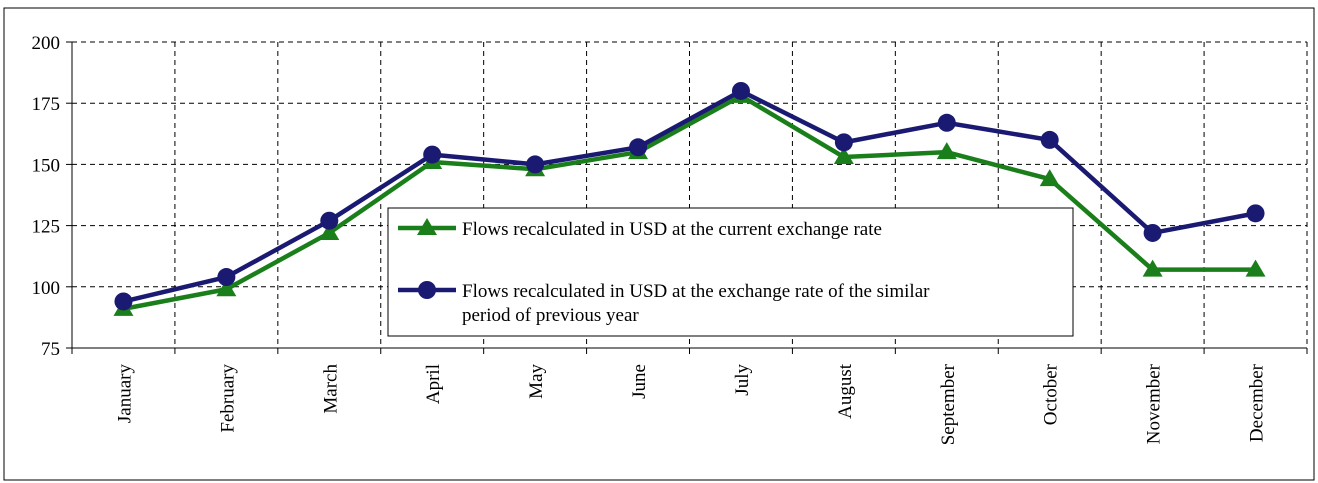  Describe the element at coordinates (124, 394) in the screenshot. I see `x-tick-label: January` at that location.